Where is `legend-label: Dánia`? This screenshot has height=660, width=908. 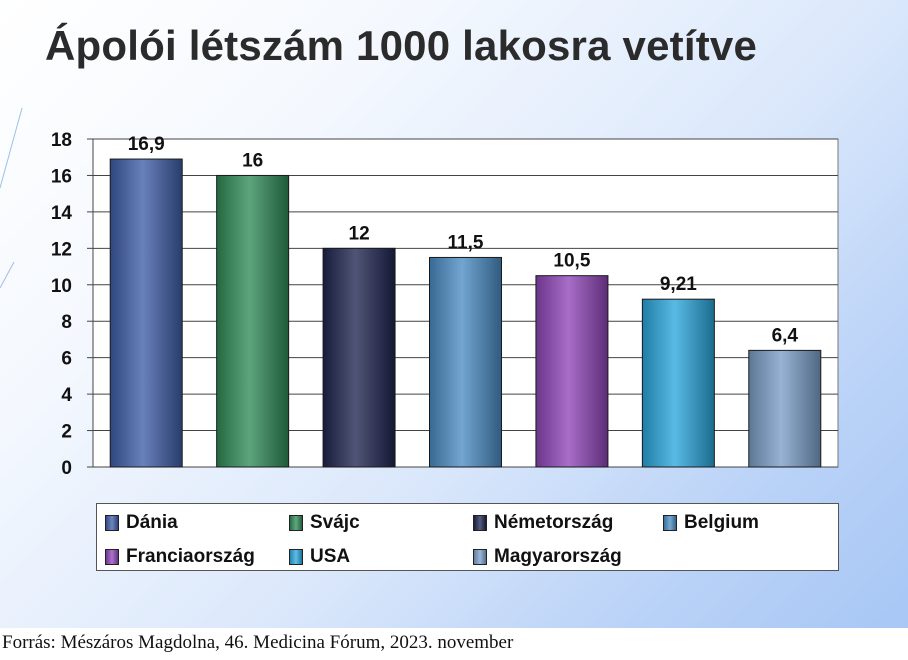 legend-label: Dánia is located at coordinates (152, 522).